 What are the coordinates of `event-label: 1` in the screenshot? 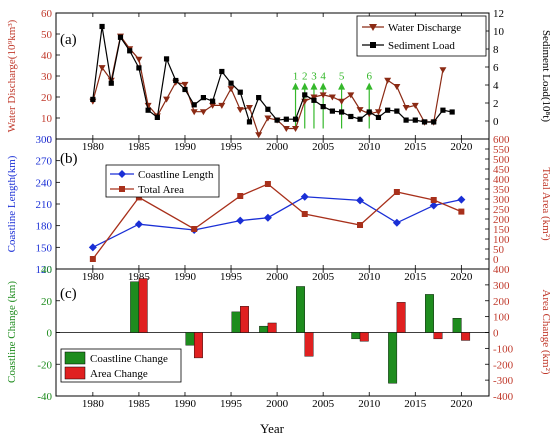 It's located at (296, 77).